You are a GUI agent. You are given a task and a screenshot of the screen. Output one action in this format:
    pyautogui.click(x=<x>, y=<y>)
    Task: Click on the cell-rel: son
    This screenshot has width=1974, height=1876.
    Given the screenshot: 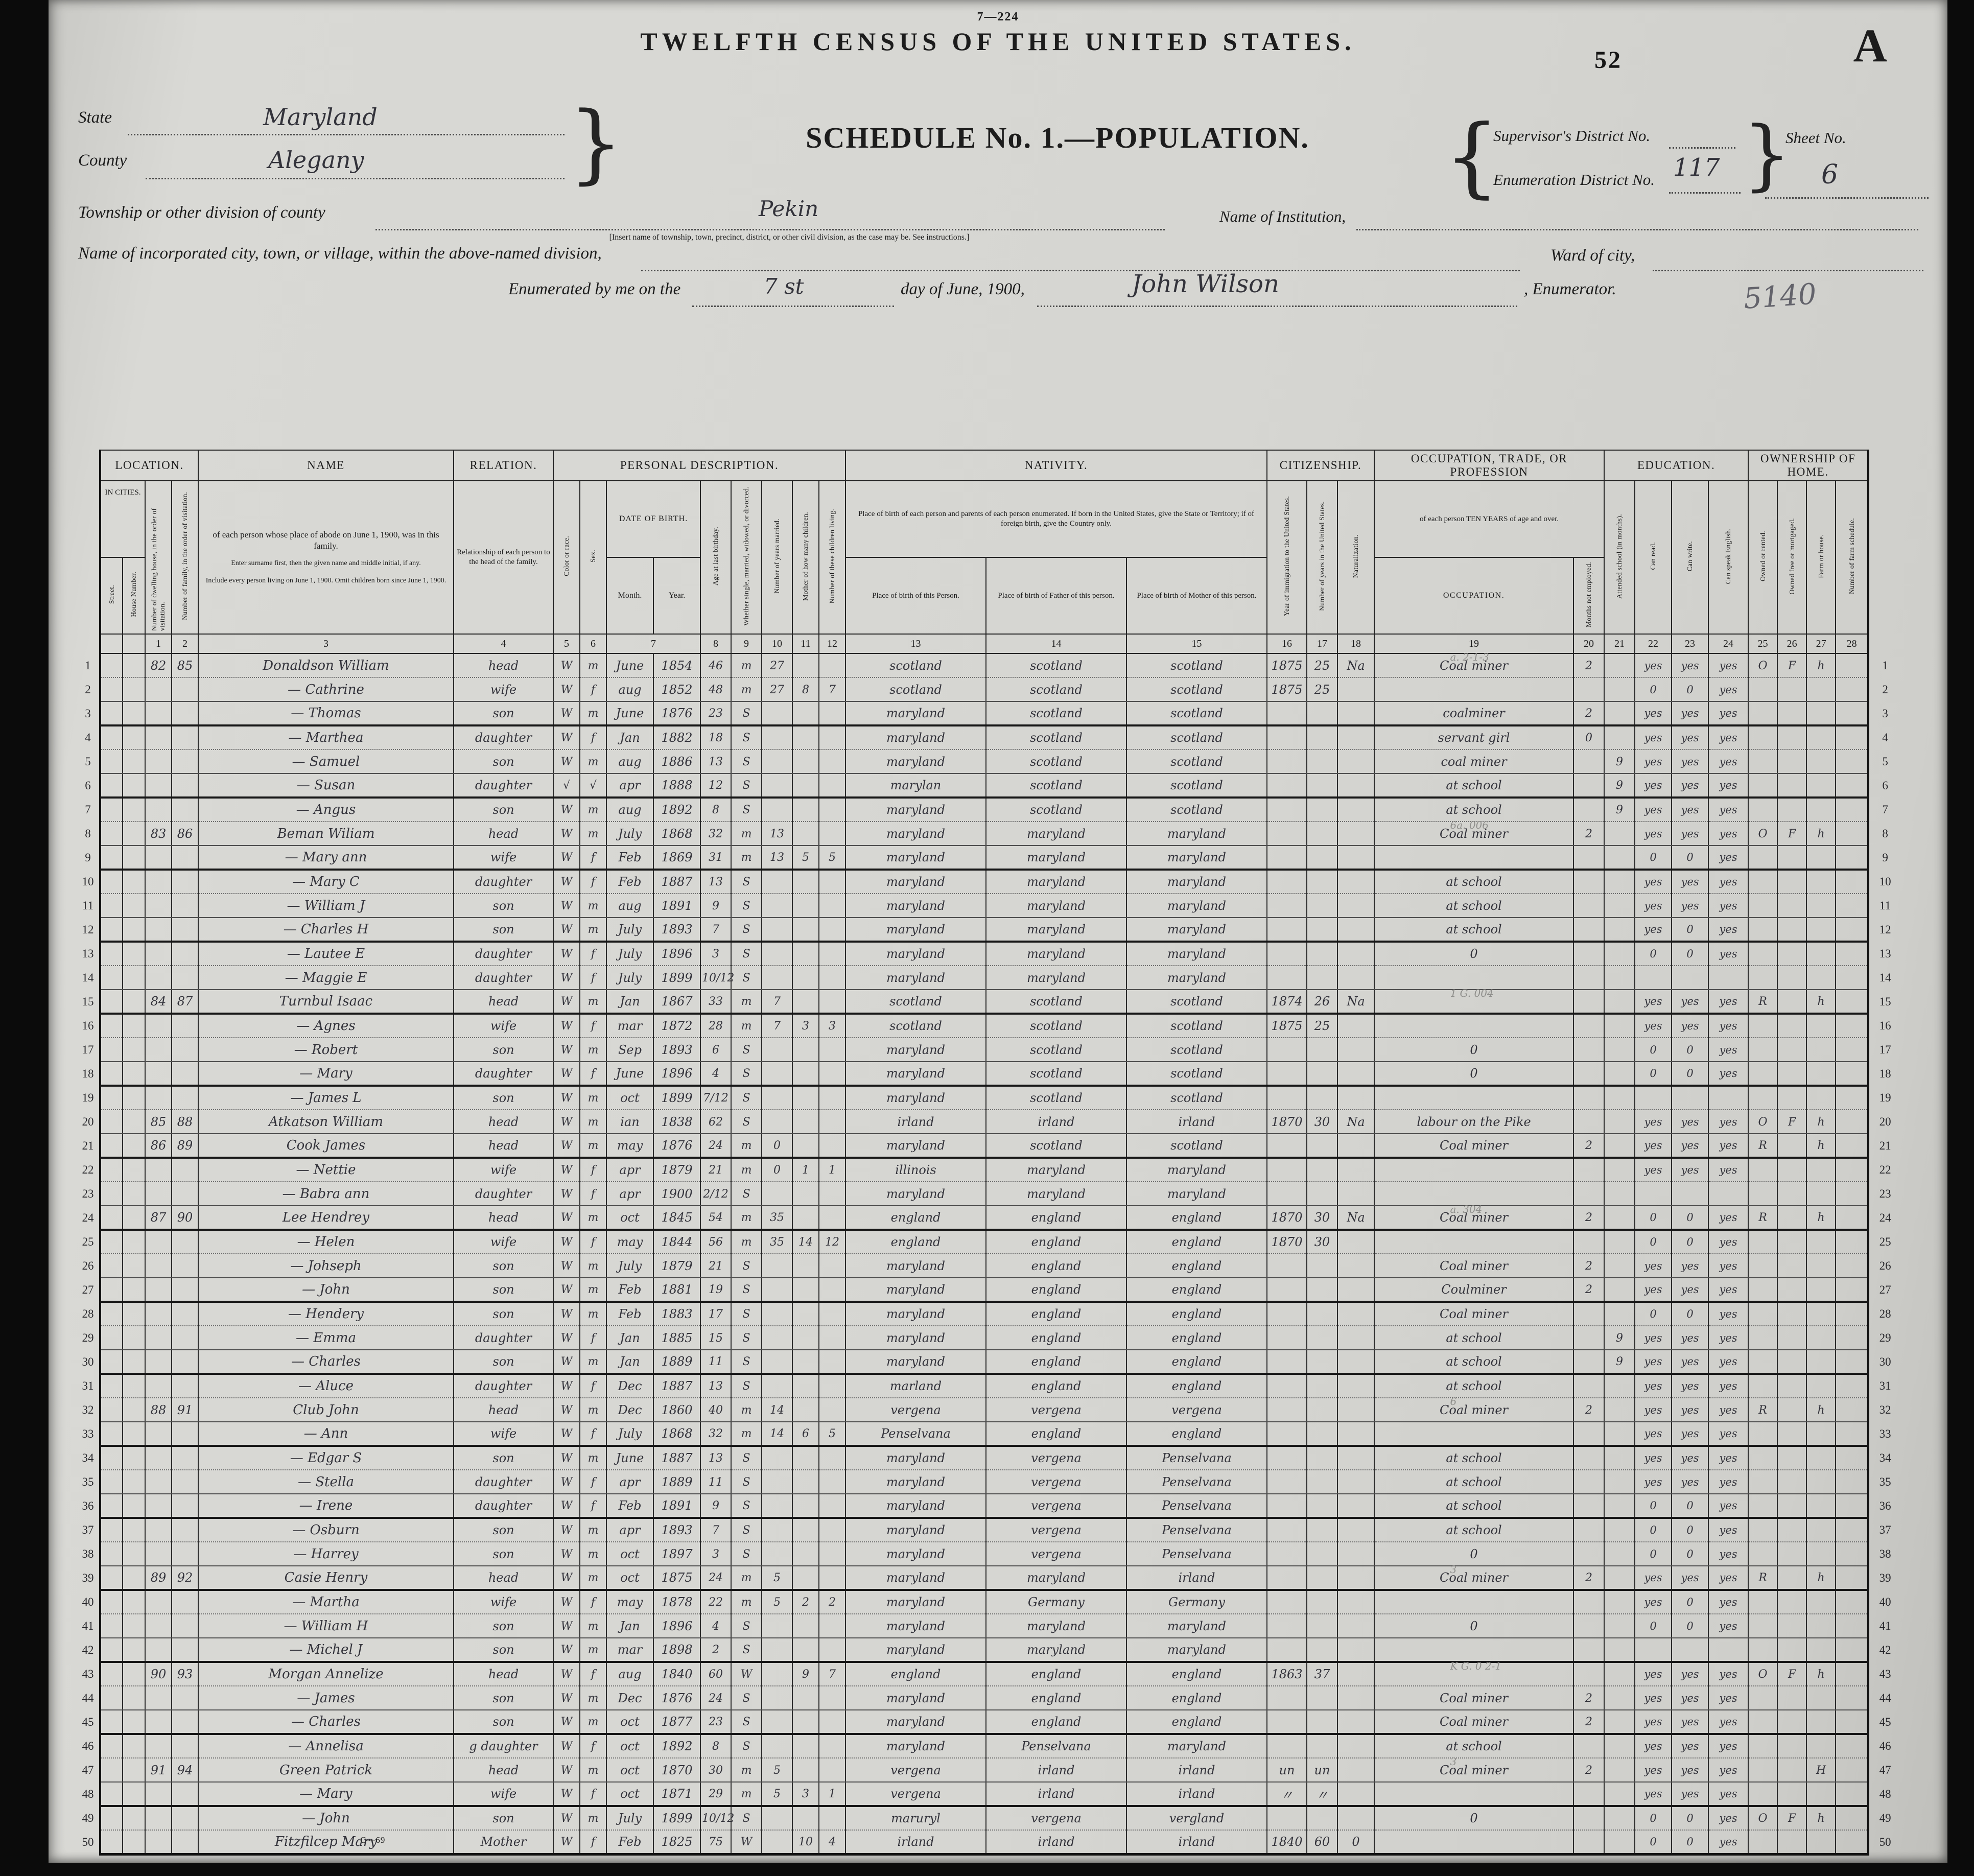 What is the action you would take?
    pyautogui.click(x=503, y=1819)
    